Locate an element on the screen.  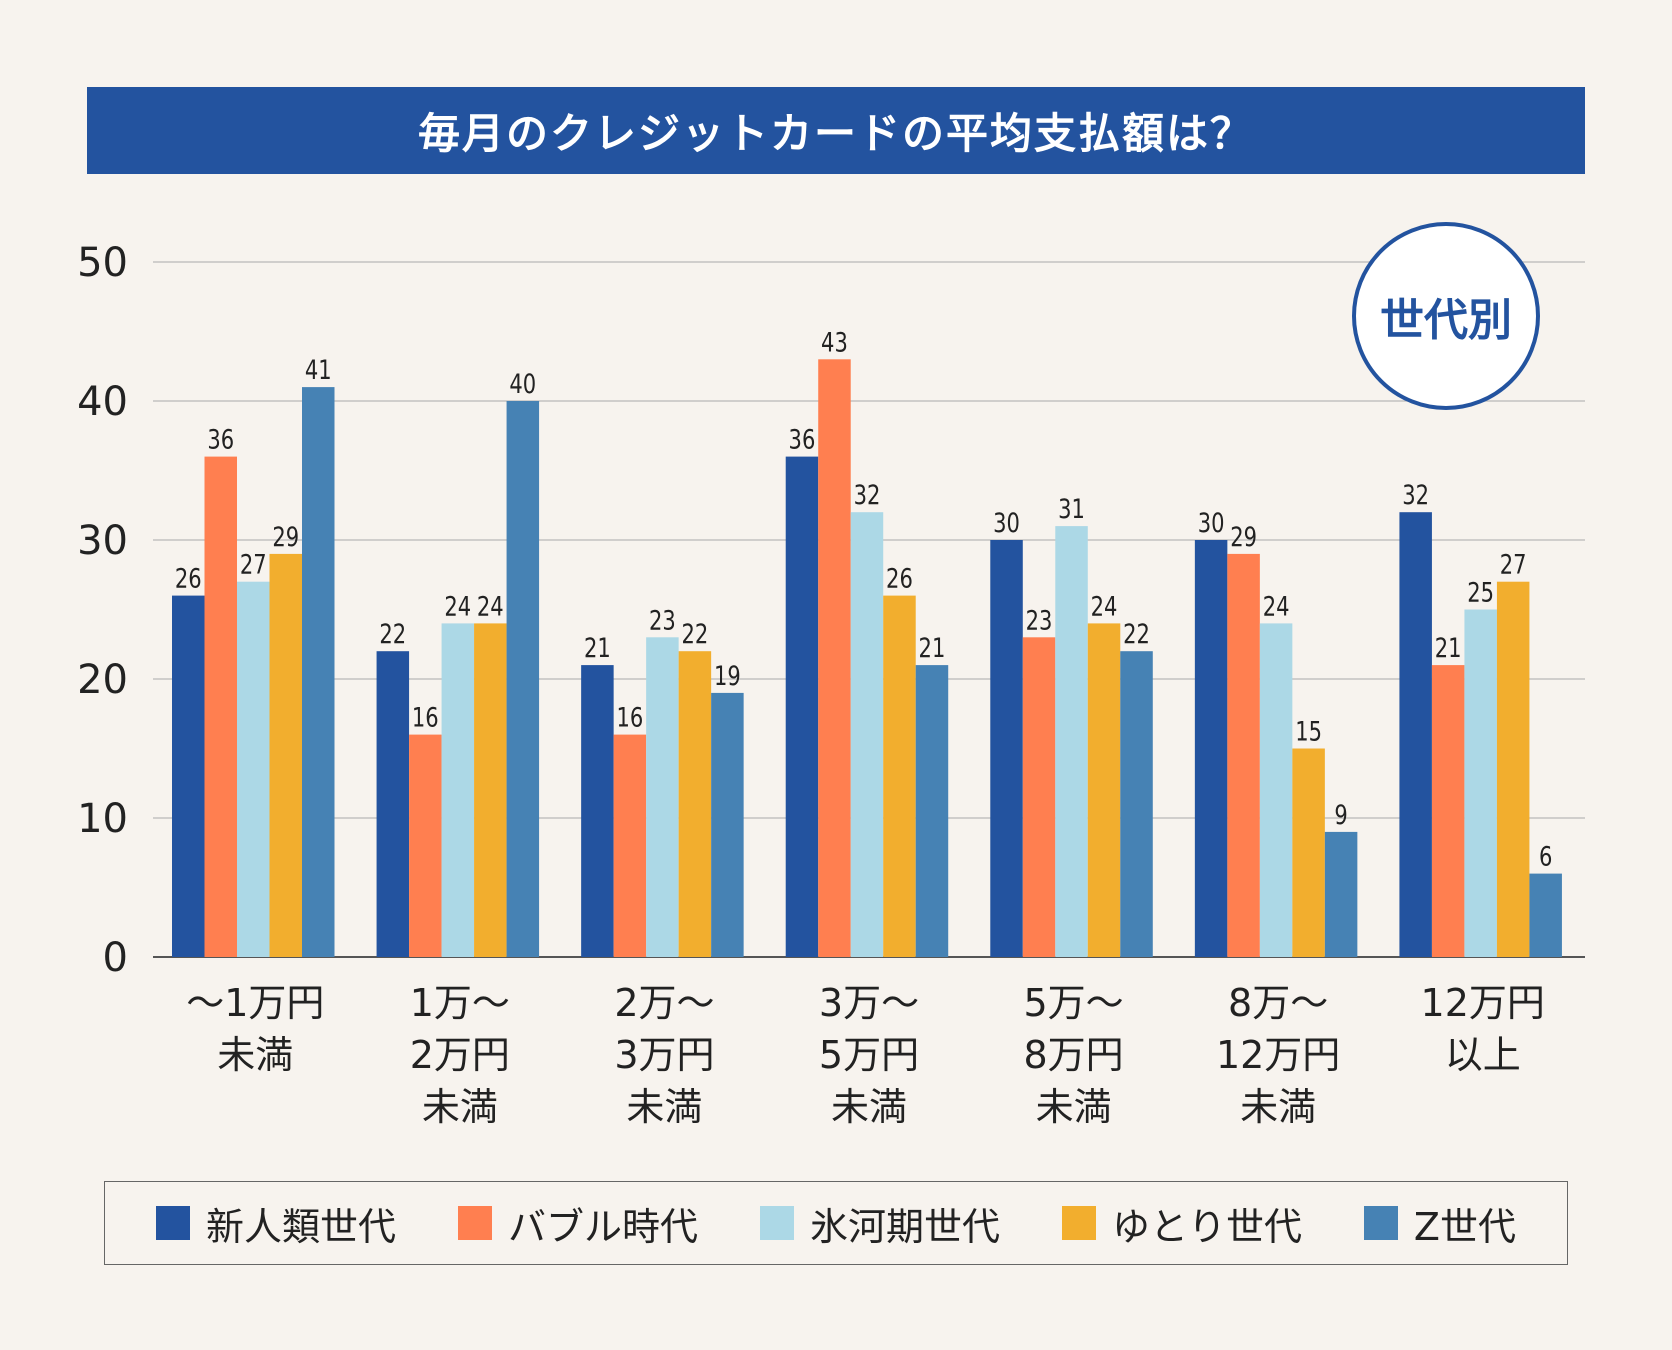
data-label: 15 is located at coordinates (1308, 731).